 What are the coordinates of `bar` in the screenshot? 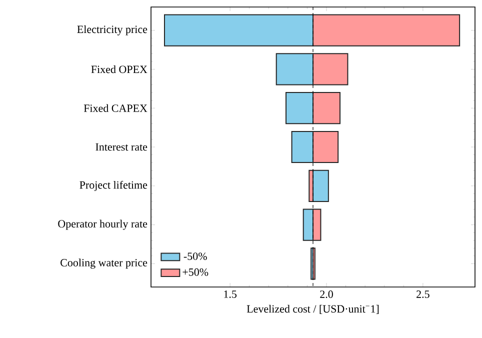 It's located at (320, 186).